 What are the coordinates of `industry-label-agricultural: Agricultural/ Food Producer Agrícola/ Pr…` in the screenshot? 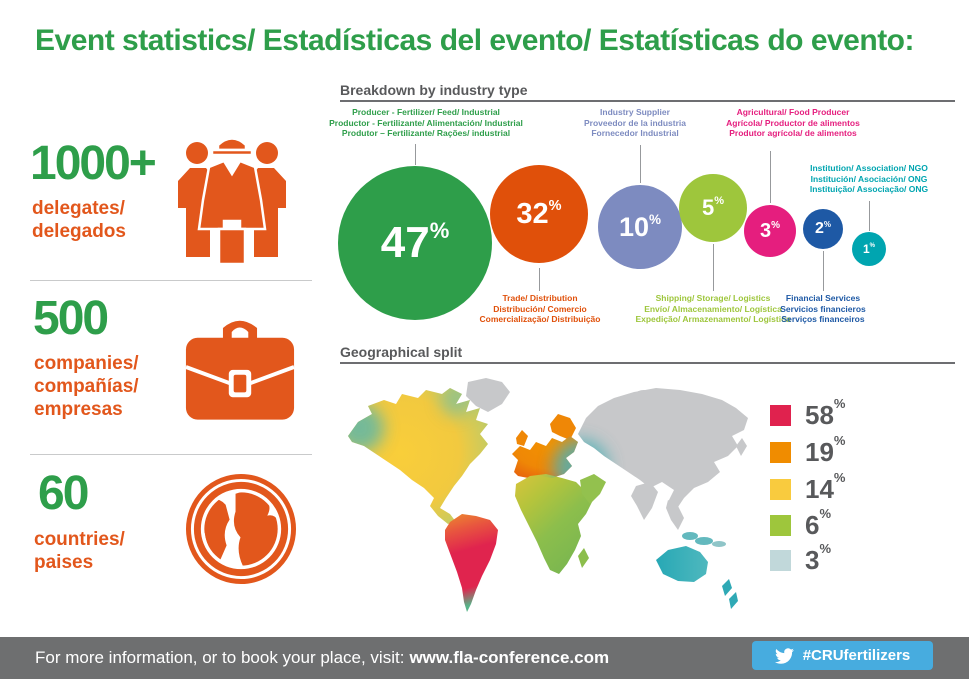 It's located at (793, 123).